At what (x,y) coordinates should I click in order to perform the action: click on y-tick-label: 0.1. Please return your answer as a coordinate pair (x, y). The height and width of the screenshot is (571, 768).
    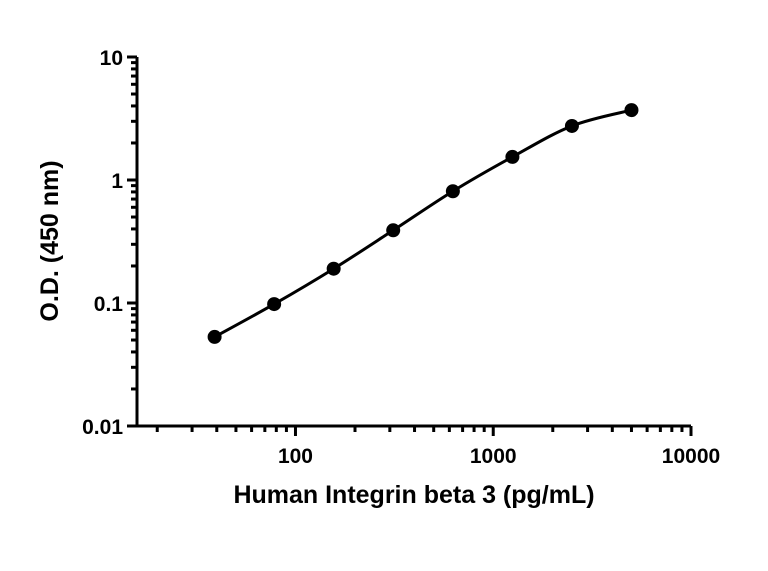
    Looking at the image, I should click on (109, 304).